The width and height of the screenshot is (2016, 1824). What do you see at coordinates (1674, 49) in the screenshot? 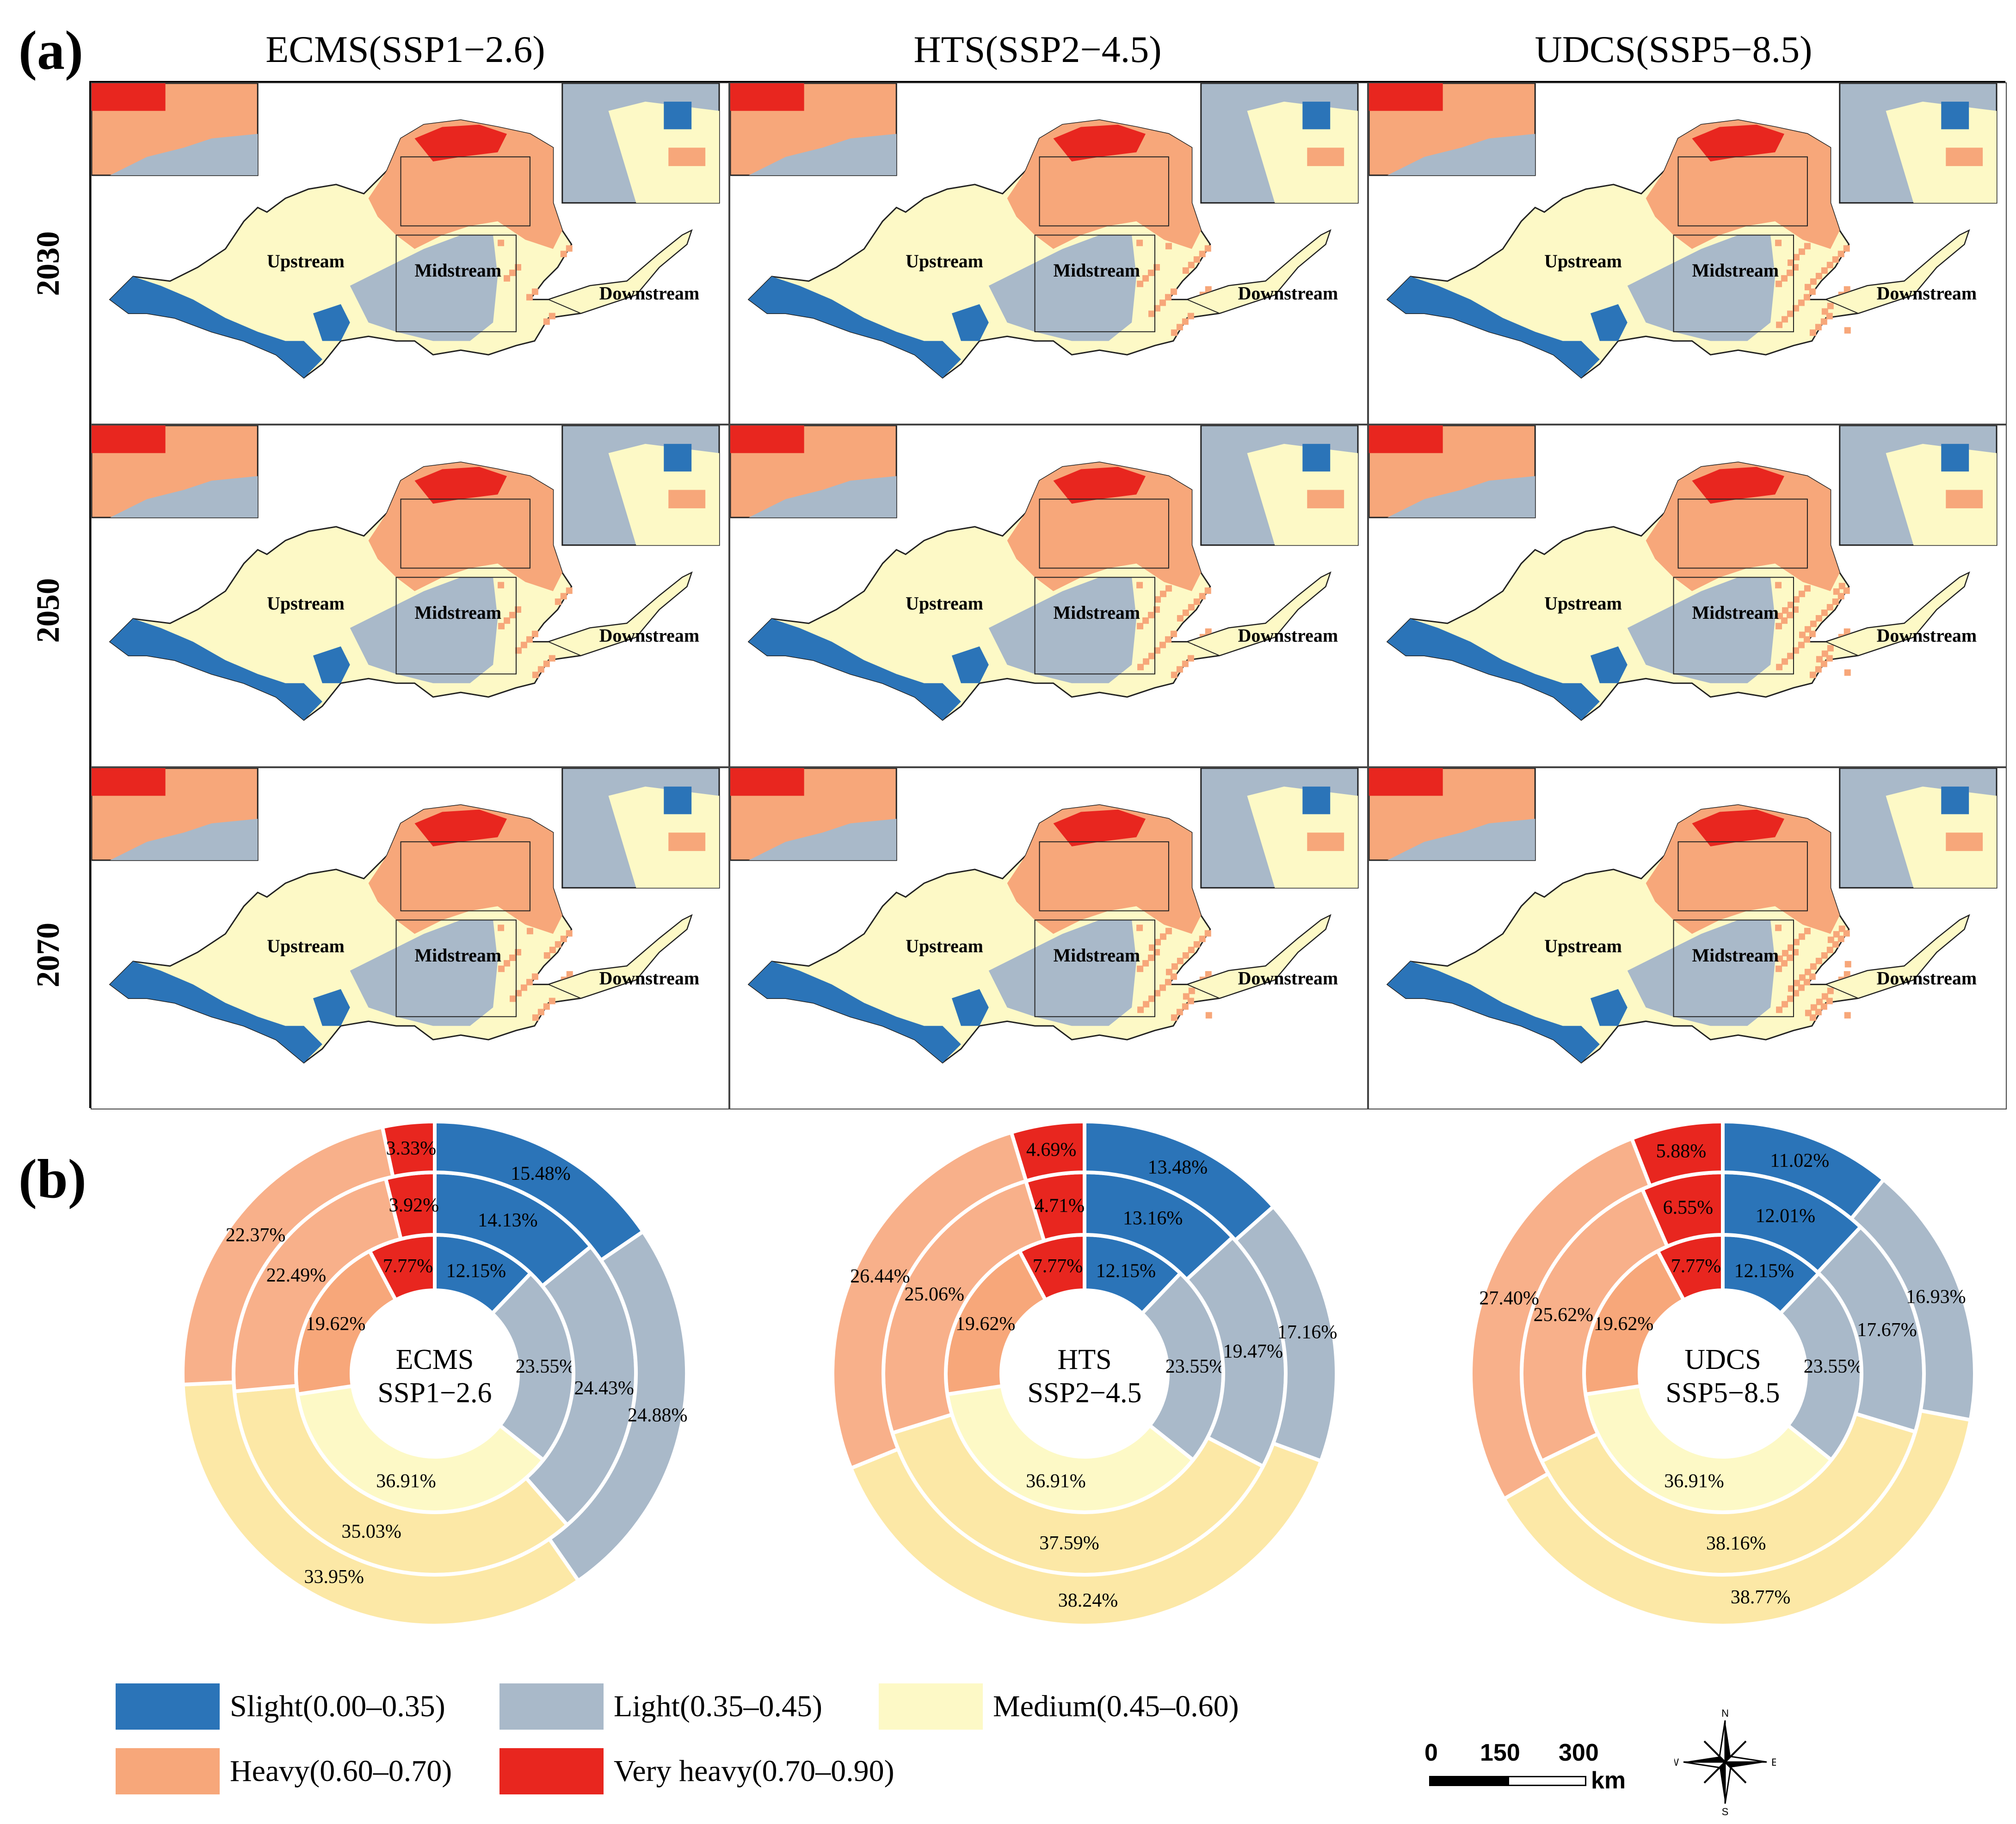
I see `column-title-udcs: UDCS(SSP5−8.5)` at bounding box center [1674, 49].